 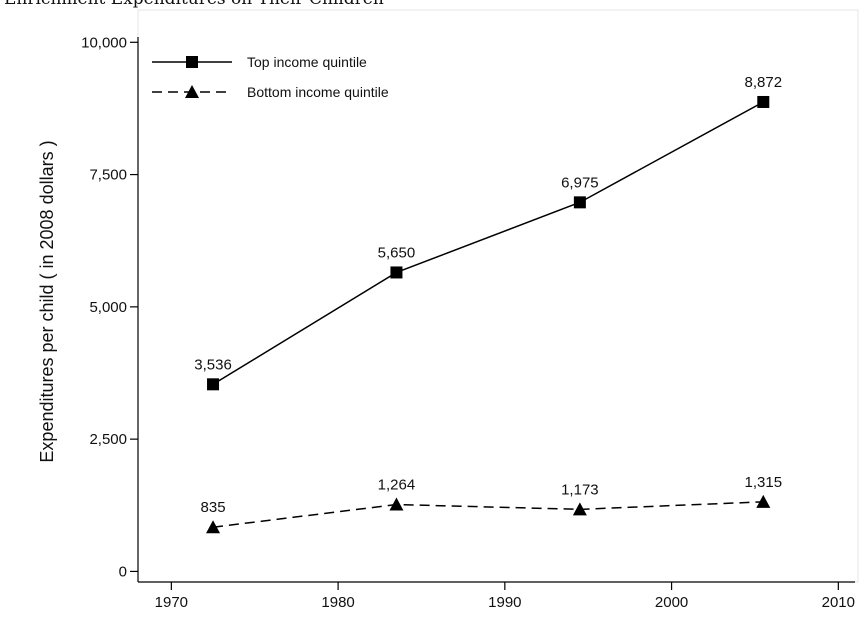 What do you see at coordinates (108, 307) in the screenshot?
I see `y-tick-label: 5,000` at bounding box center [108, 307].